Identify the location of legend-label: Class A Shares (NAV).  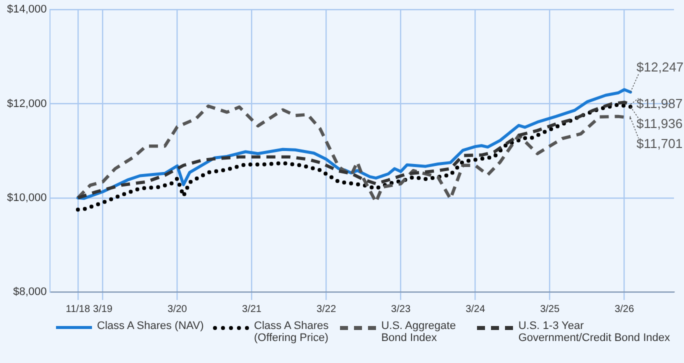
(150, 326).